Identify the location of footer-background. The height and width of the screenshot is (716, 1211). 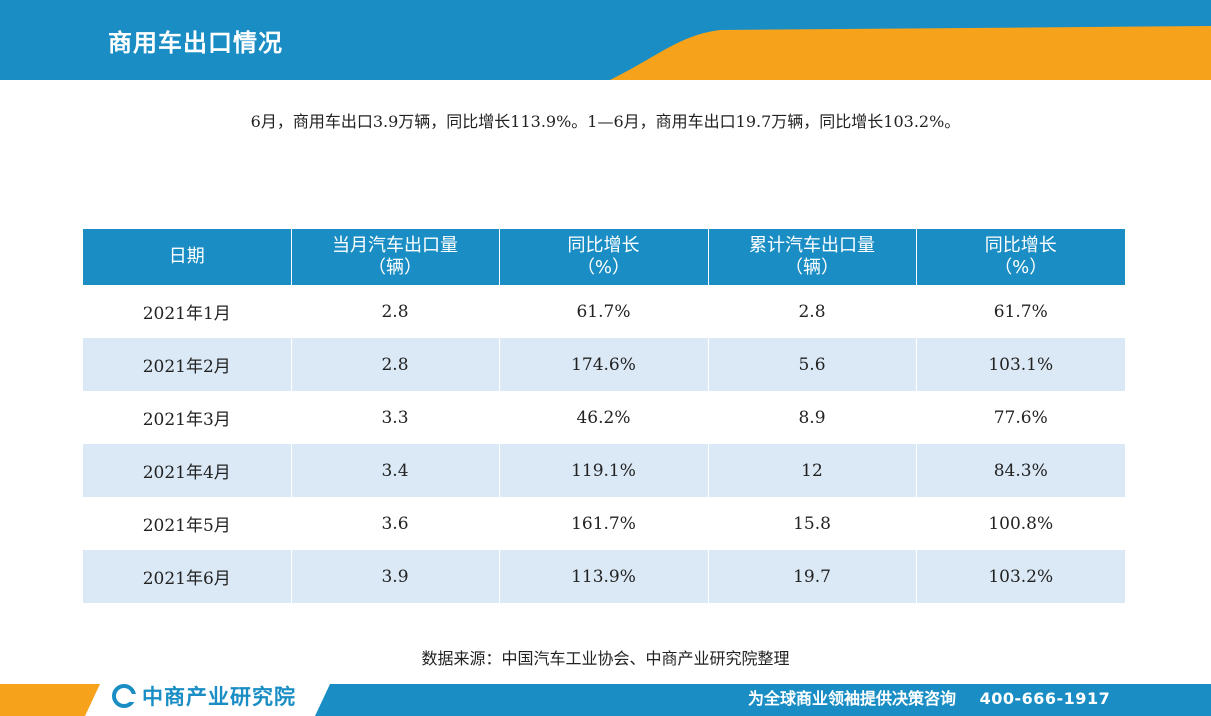
(605, 700).